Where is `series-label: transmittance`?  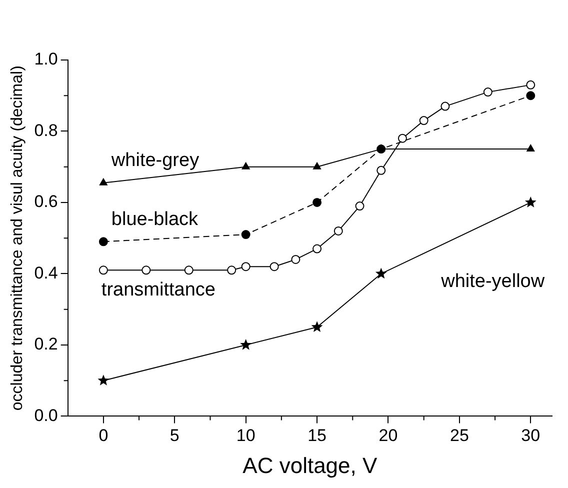
series-label: transmittance is located at coordinates (158, 289).